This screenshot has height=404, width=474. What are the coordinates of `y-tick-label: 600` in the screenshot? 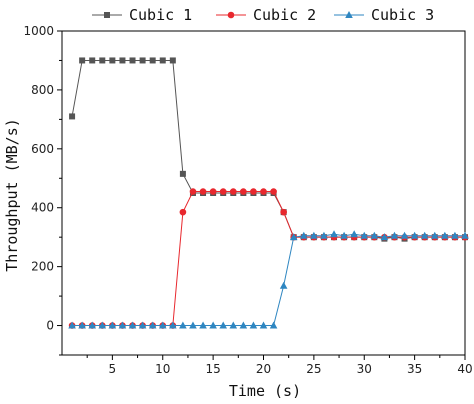 It's located at (42, 149).